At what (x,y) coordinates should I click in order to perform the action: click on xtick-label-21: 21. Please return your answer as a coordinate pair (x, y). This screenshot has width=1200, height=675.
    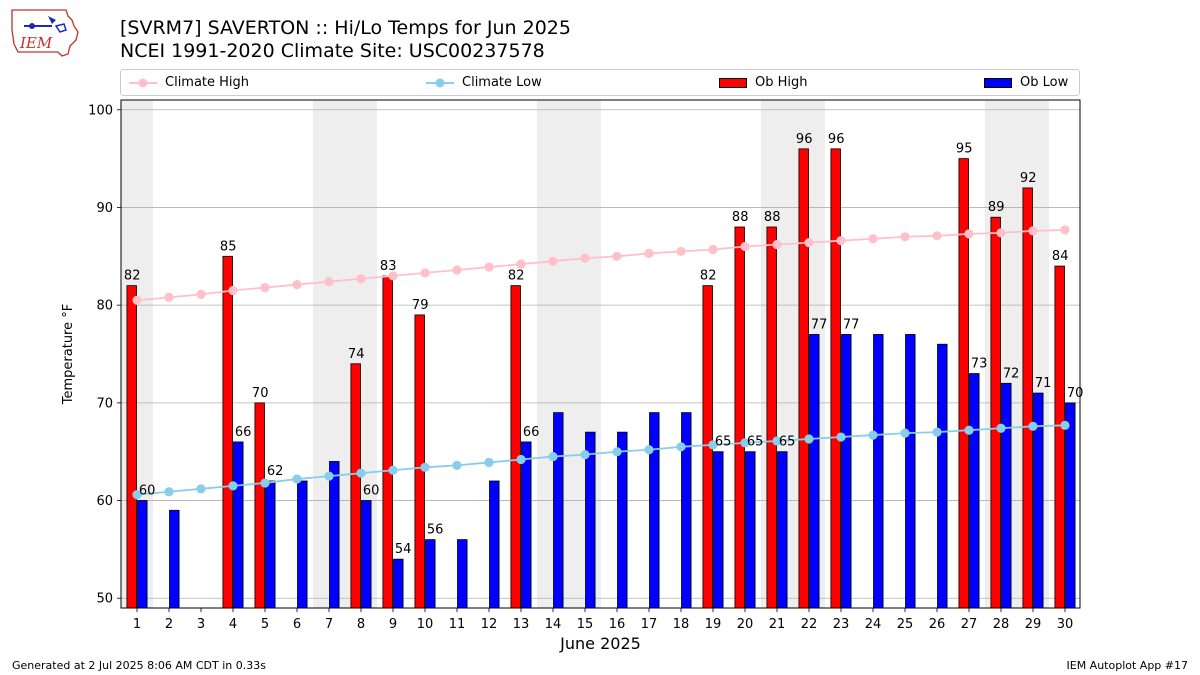
    Looking at the image, I should click on (777, 624).